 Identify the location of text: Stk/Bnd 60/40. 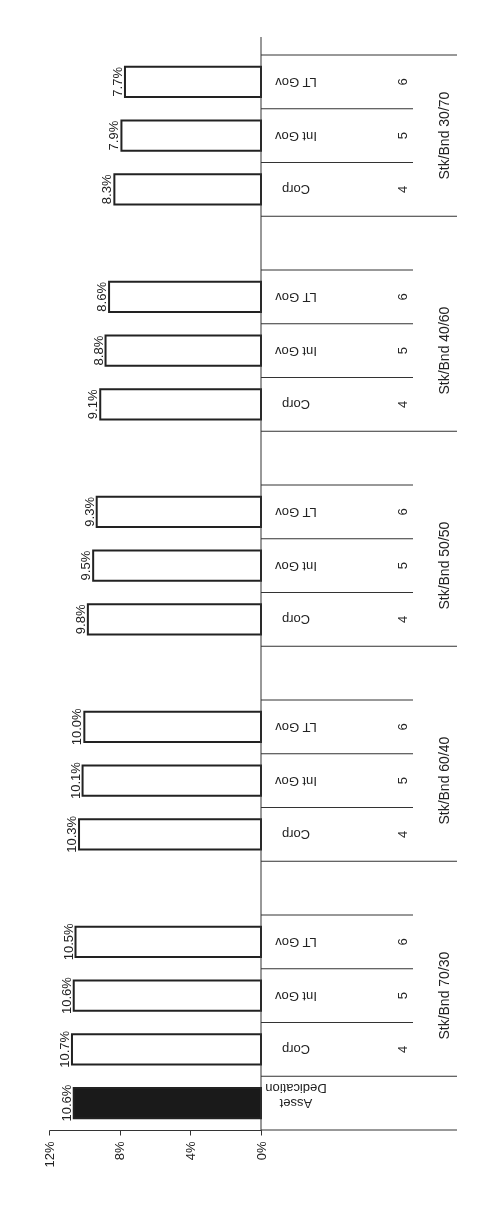
(444, 780).